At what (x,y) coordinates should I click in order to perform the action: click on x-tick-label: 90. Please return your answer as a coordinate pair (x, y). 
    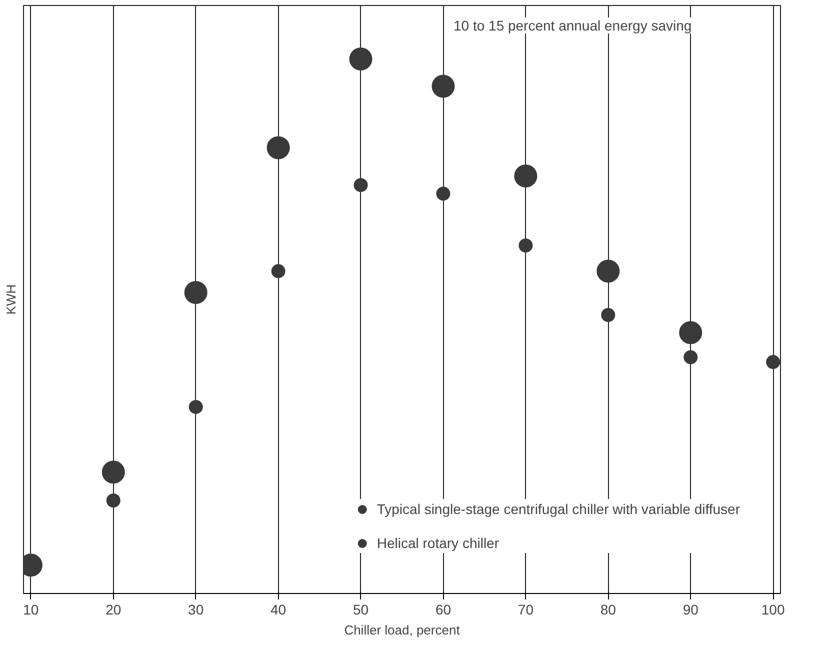
    Looking at the image, I should click on (690, 610).